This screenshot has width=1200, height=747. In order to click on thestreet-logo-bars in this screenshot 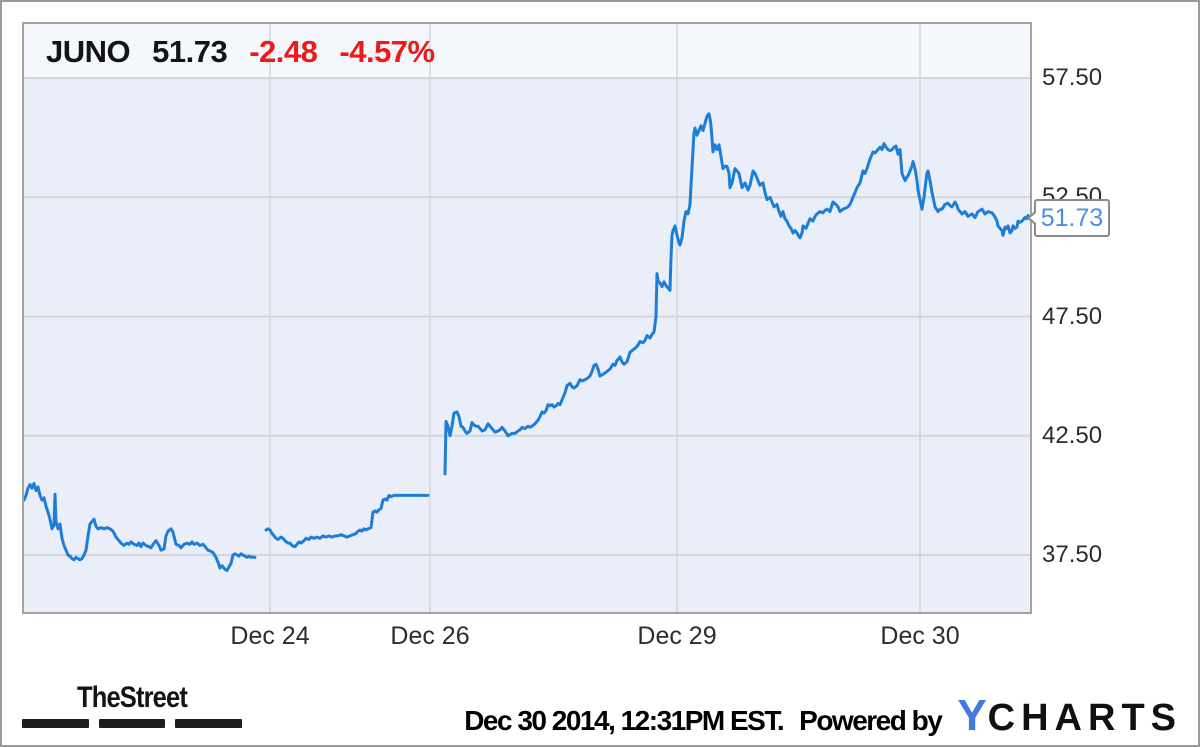, I will do `click(132, 723)`.